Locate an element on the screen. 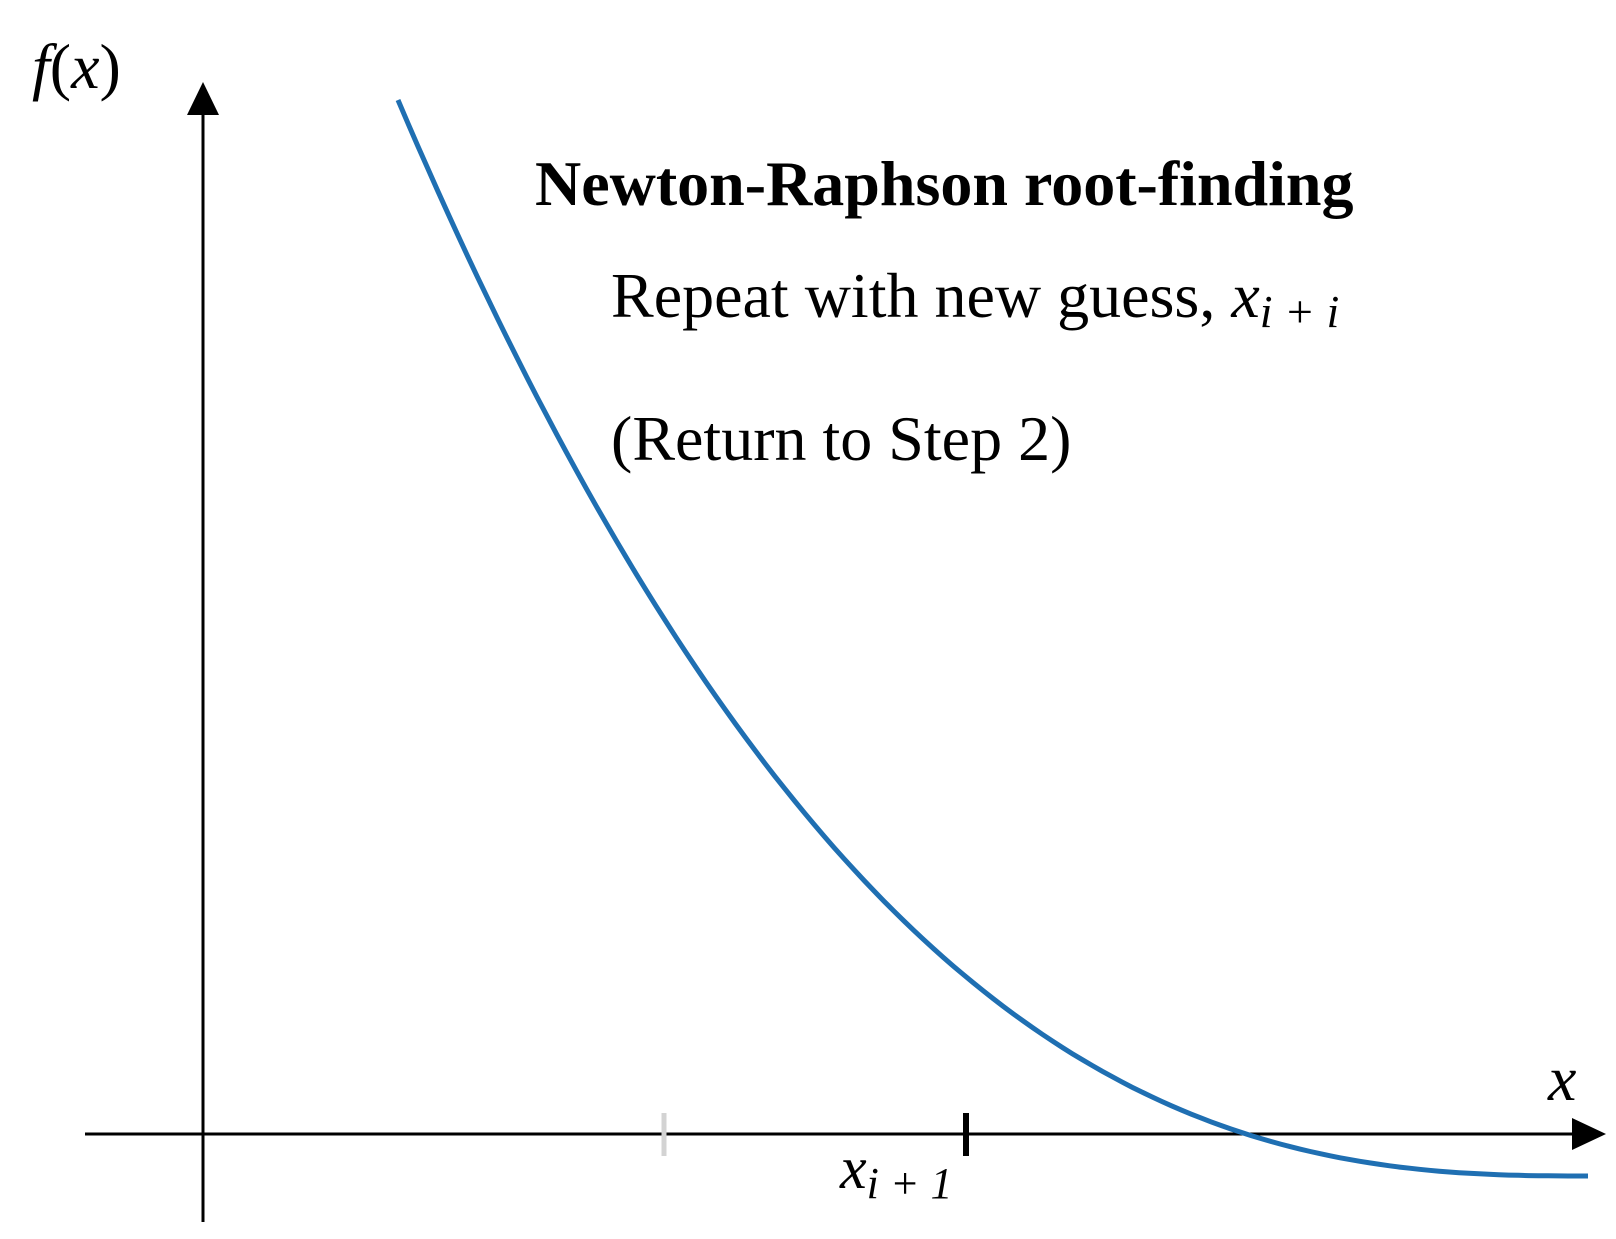  tick-label-var: x is located at coordinates (853, 1168).